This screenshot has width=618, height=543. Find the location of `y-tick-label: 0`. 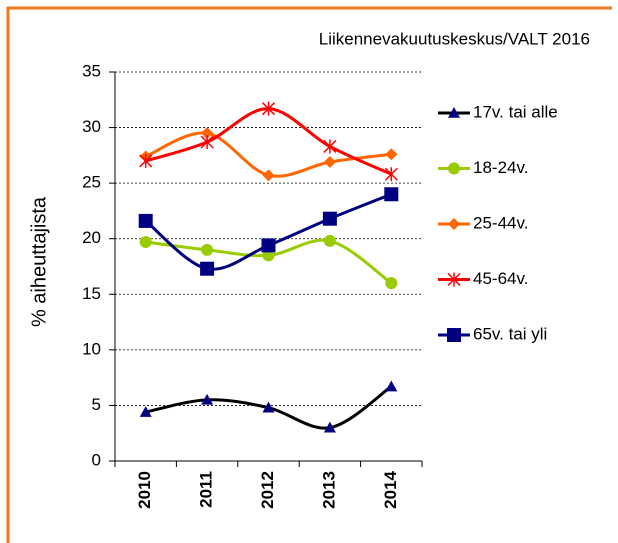

y-tick-label: 0 is located at coordinates (96, 459).